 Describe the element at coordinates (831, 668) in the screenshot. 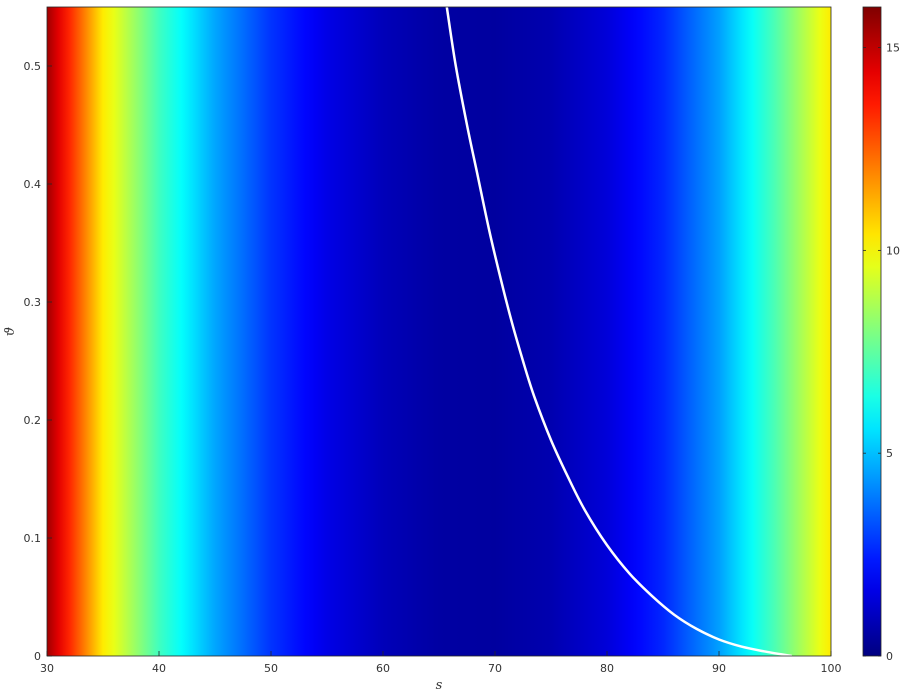

I see `x-tick-label: 100` at that location.